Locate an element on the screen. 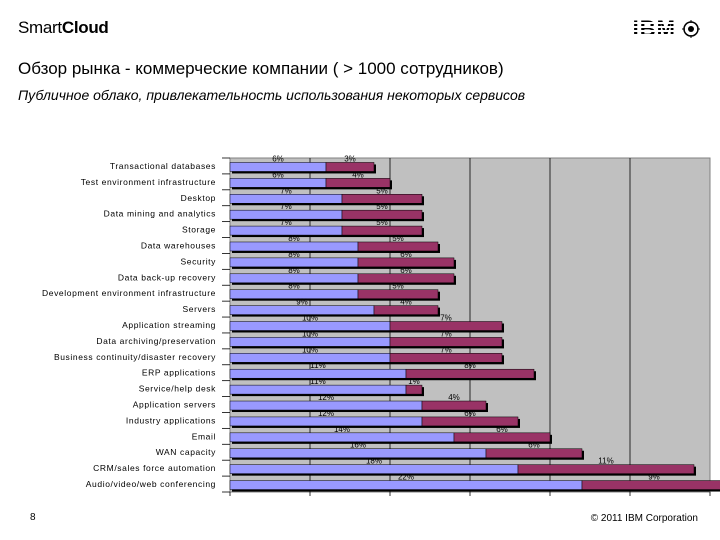  category-label: Transactional databases is located at coordinates (163, 166).